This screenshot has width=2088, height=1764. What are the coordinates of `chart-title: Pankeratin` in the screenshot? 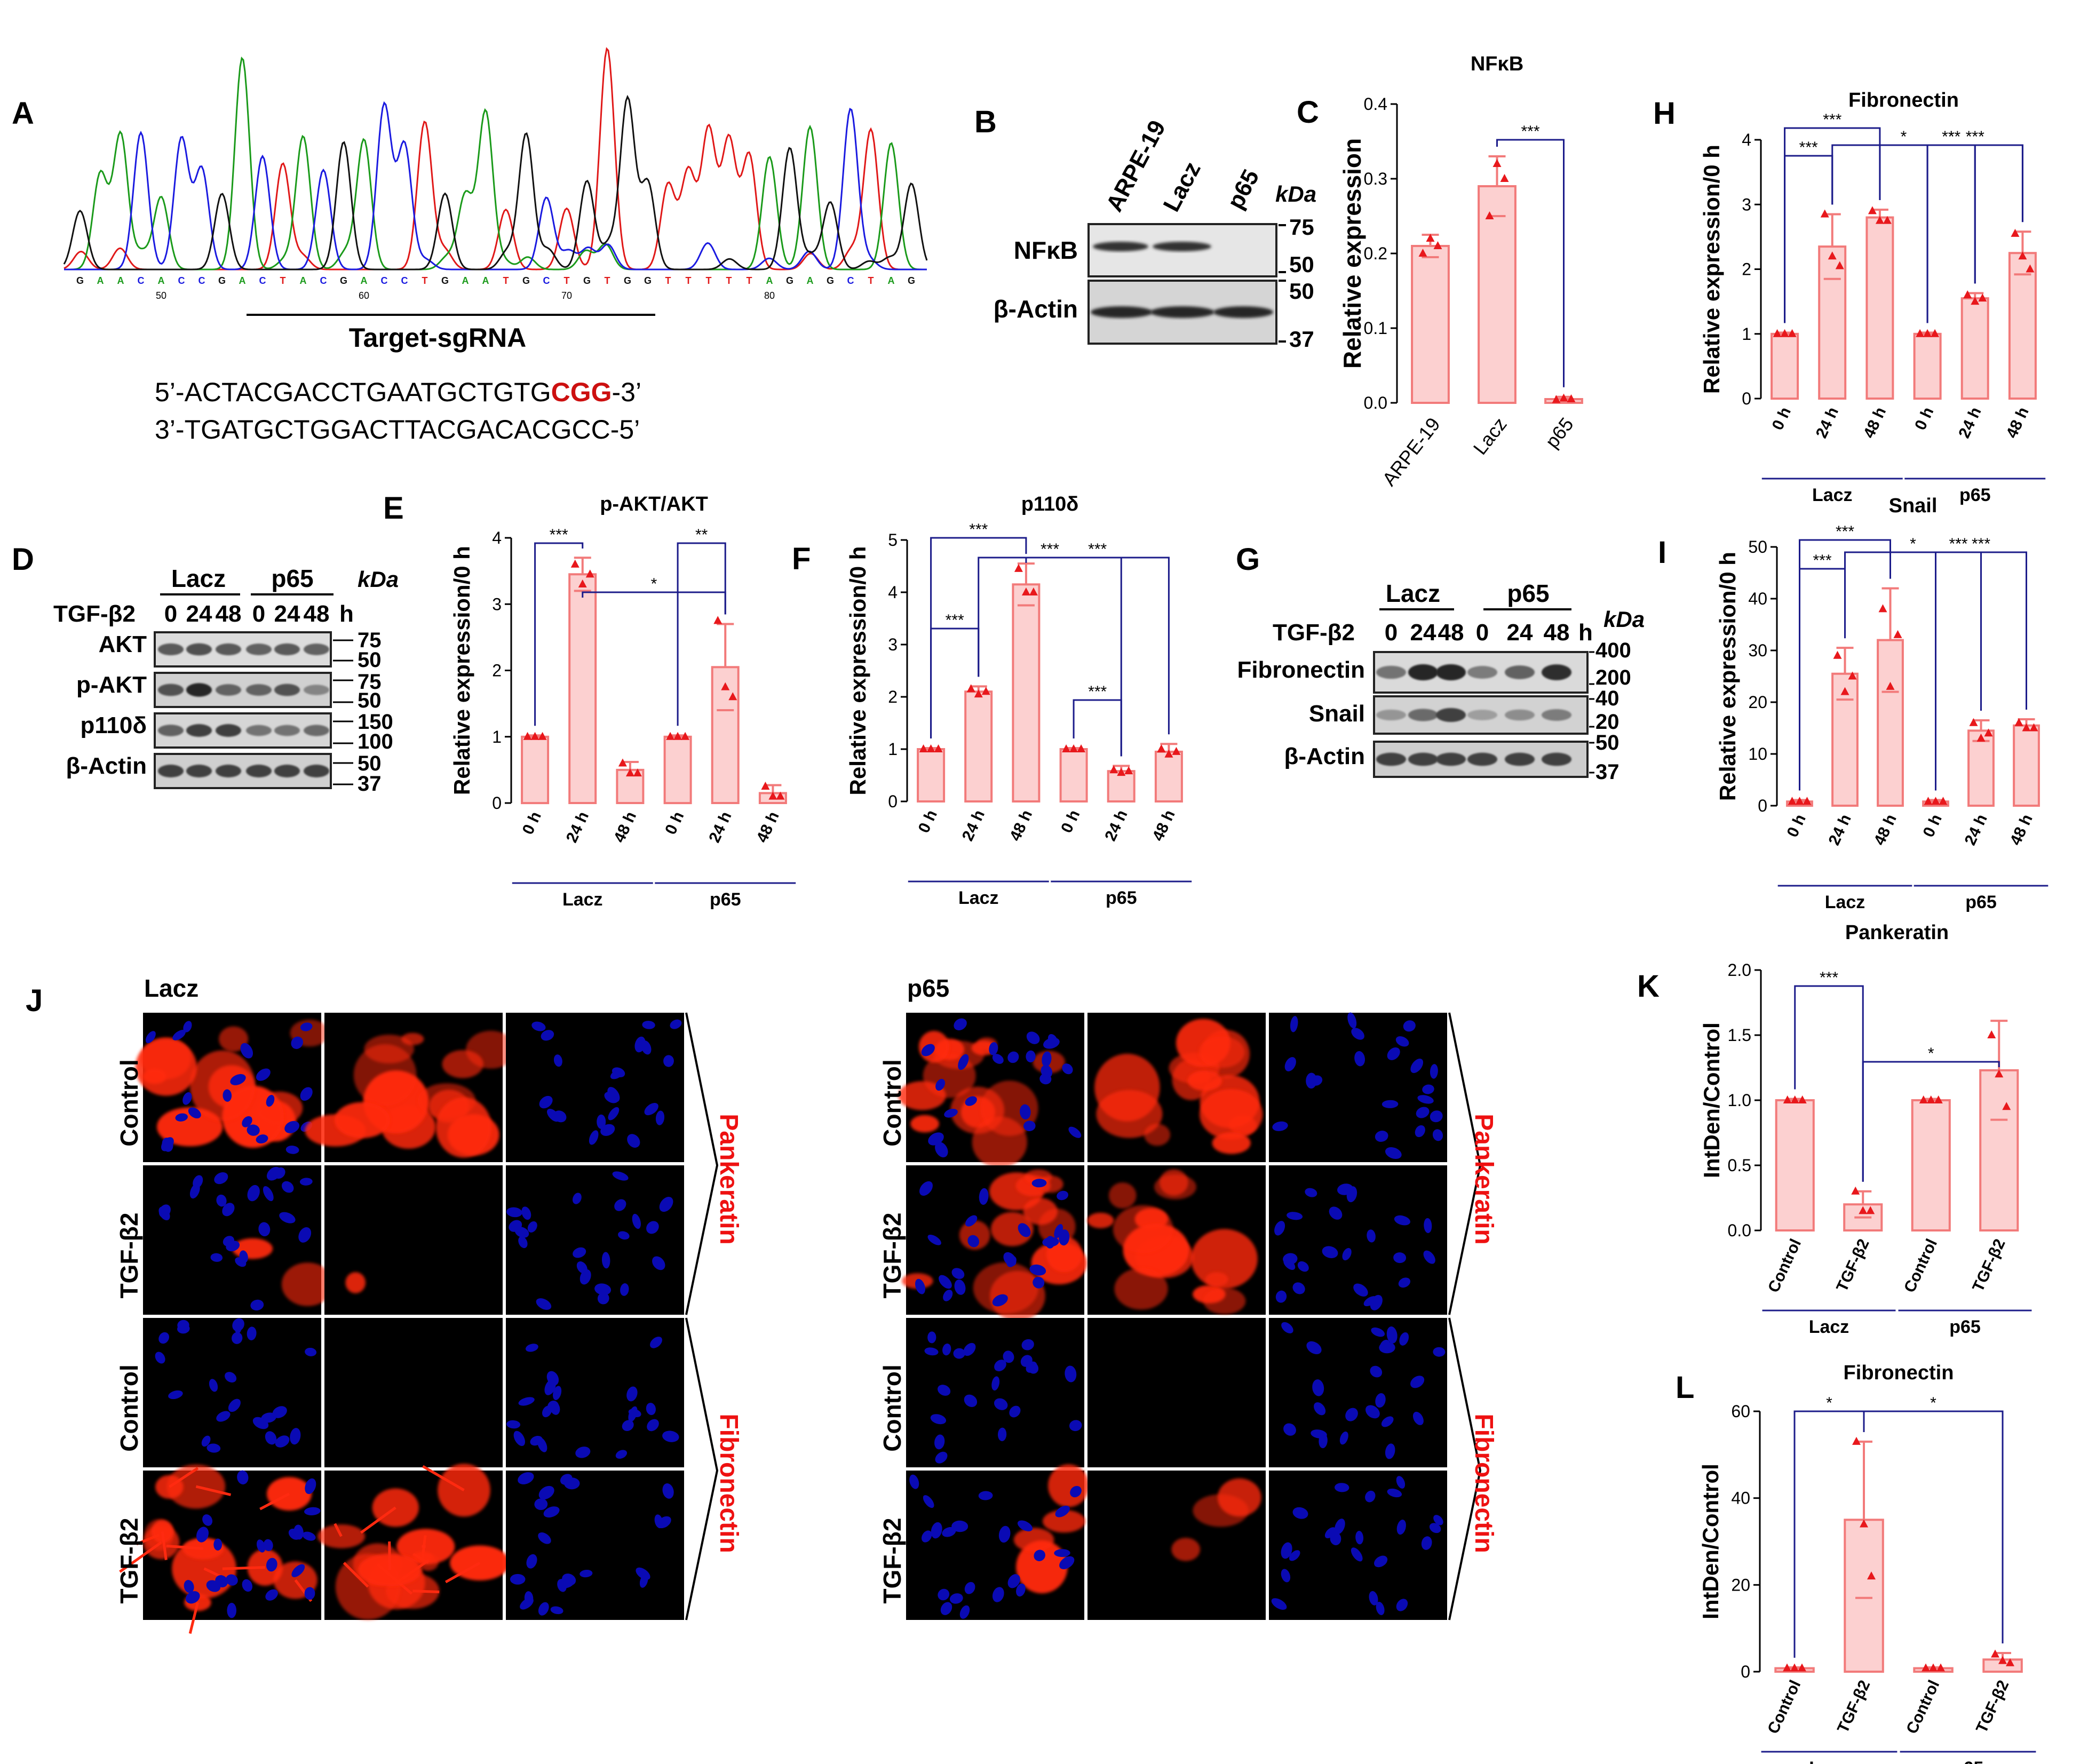 It's located at (1897, 932).